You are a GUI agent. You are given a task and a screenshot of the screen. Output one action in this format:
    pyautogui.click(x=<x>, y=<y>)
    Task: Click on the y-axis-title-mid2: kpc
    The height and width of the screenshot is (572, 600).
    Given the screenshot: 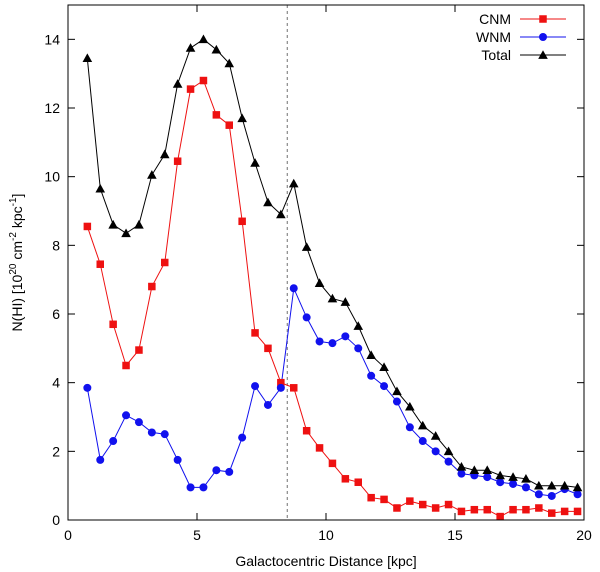 What is the action you would take?
    pyautogui.click(x=17, y=219)
    